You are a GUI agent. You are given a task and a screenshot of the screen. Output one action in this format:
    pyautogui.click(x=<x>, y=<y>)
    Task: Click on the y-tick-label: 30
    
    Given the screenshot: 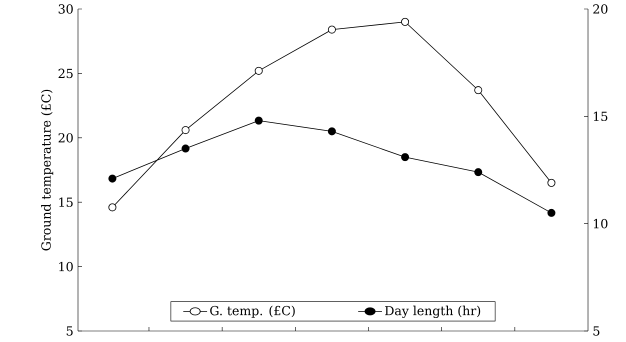 What is the action you would take?
    pyautogui.click(x=65, y=9)
    